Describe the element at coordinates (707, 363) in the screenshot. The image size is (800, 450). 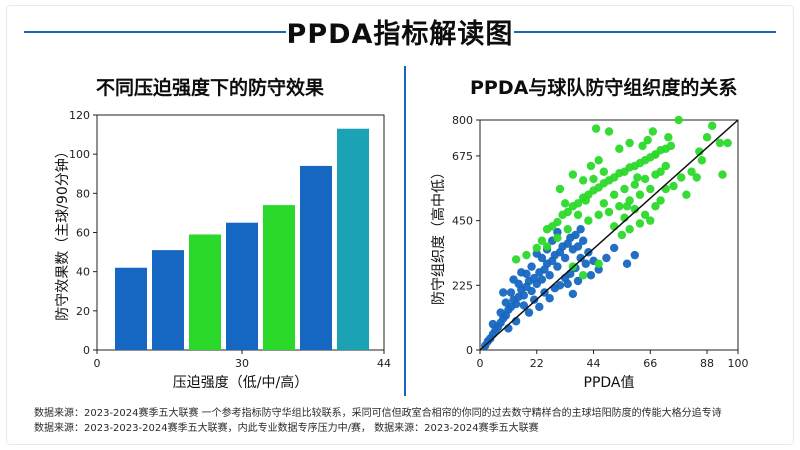
I see `scatter-x-tick-label: 88` at that location.